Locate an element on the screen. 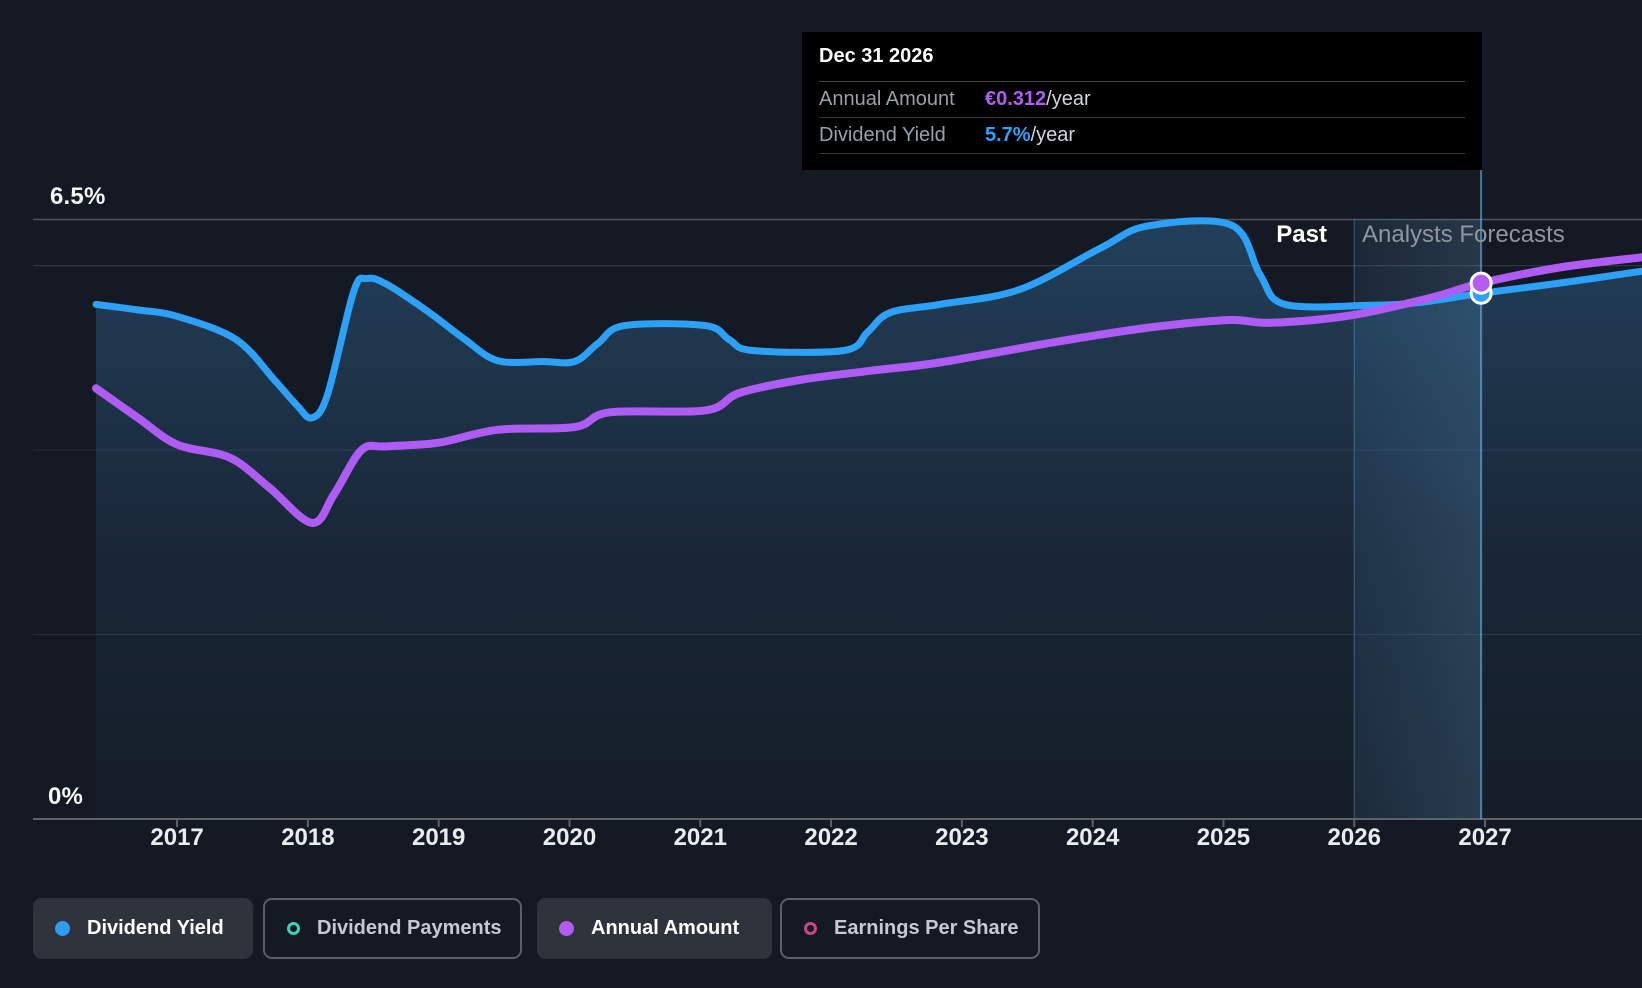 Image resolution: width=1642 pixels, height=988 pixels. x-axis-tick-label: 2020 is located at coordinates (569, 837).